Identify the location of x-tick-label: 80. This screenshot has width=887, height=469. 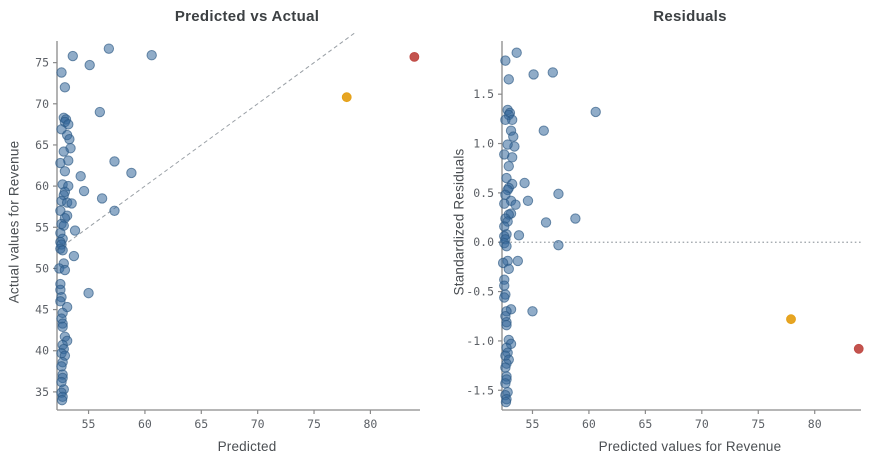
(370, 424).